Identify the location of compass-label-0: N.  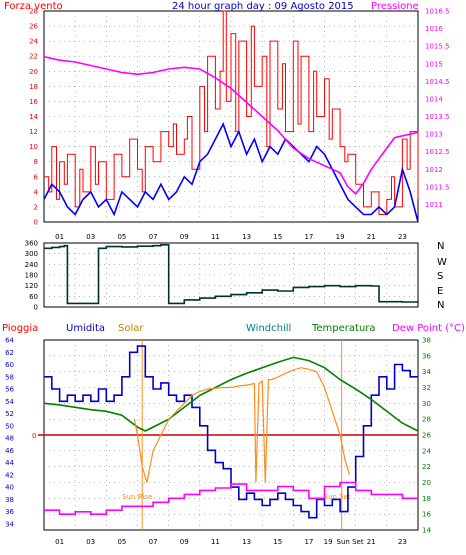
(440, 246).